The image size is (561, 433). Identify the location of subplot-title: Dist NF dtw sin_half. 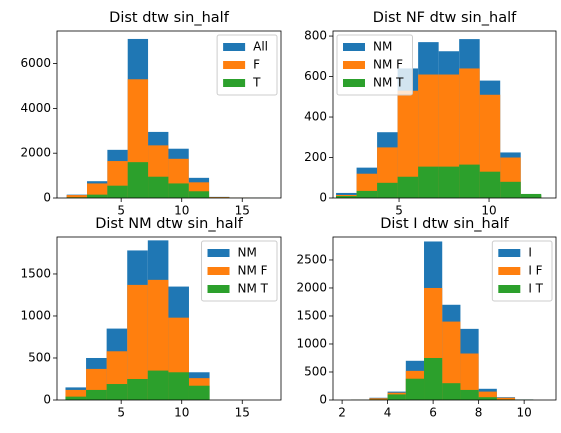
(445, 18).